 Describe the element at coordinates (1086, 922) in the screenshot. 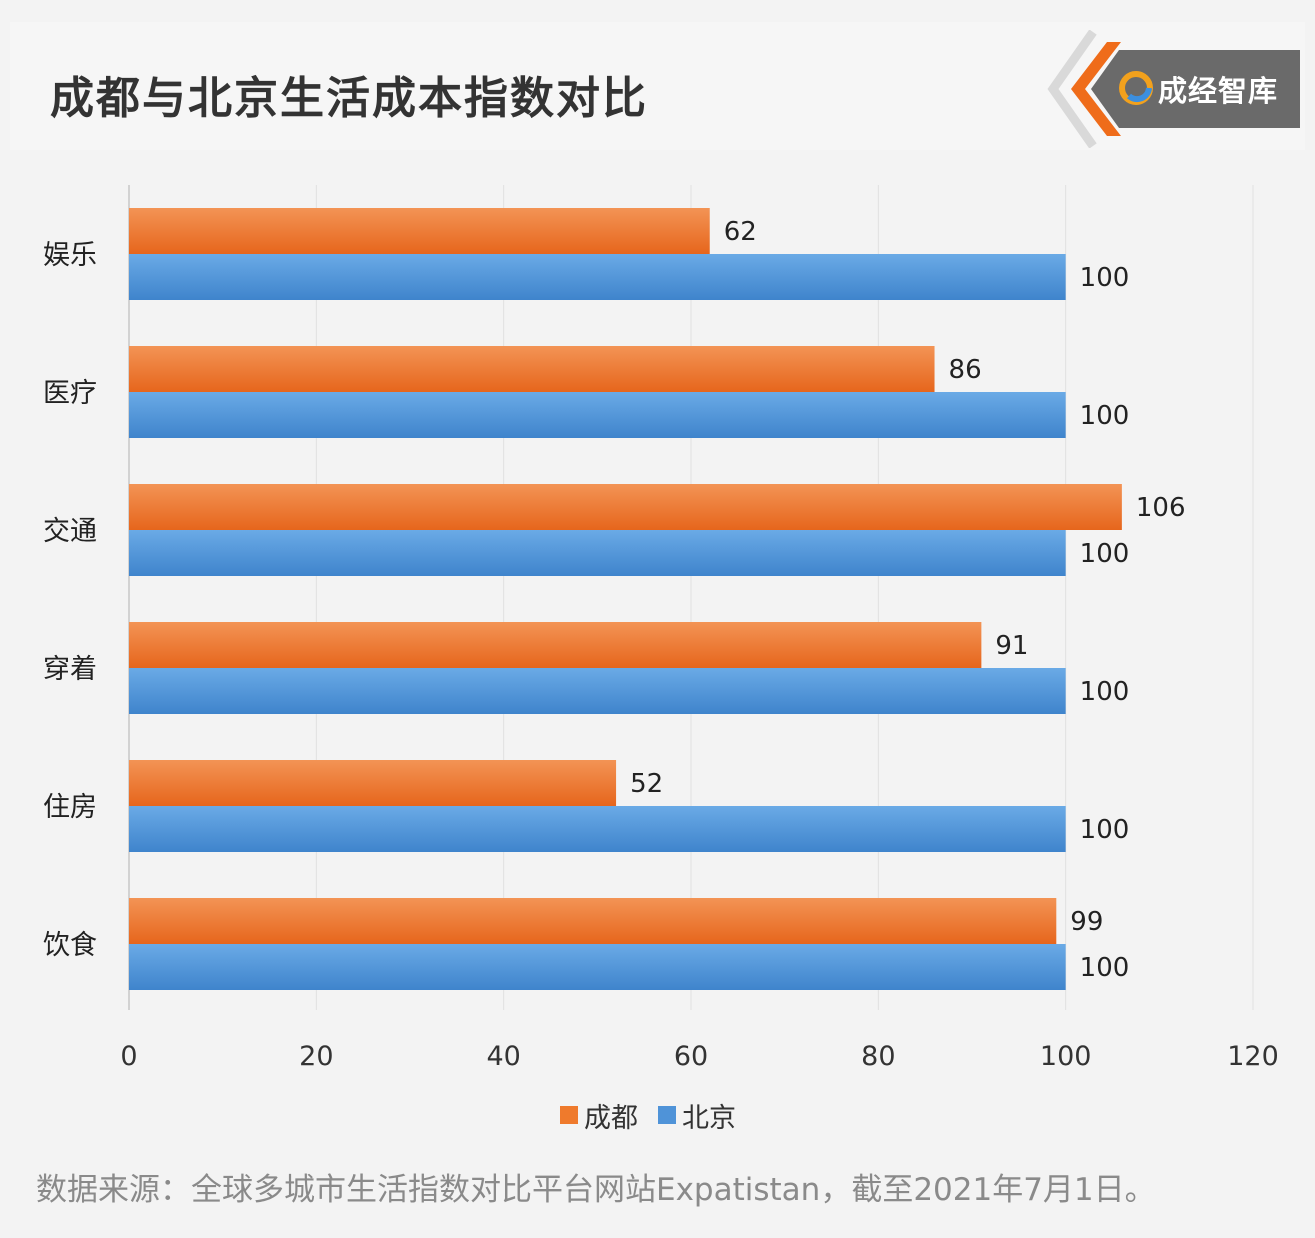

I see `data-label: 99` at that location.